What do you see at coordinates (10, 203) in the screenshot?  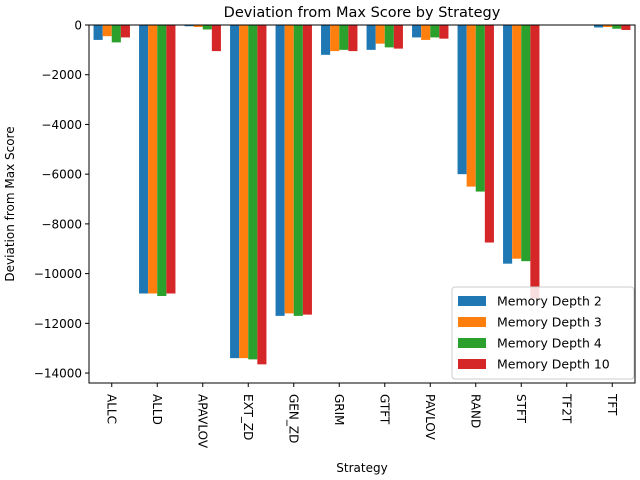 I see `y-axis-title: Deviation from Max Score` at bounding box center [10, 203].